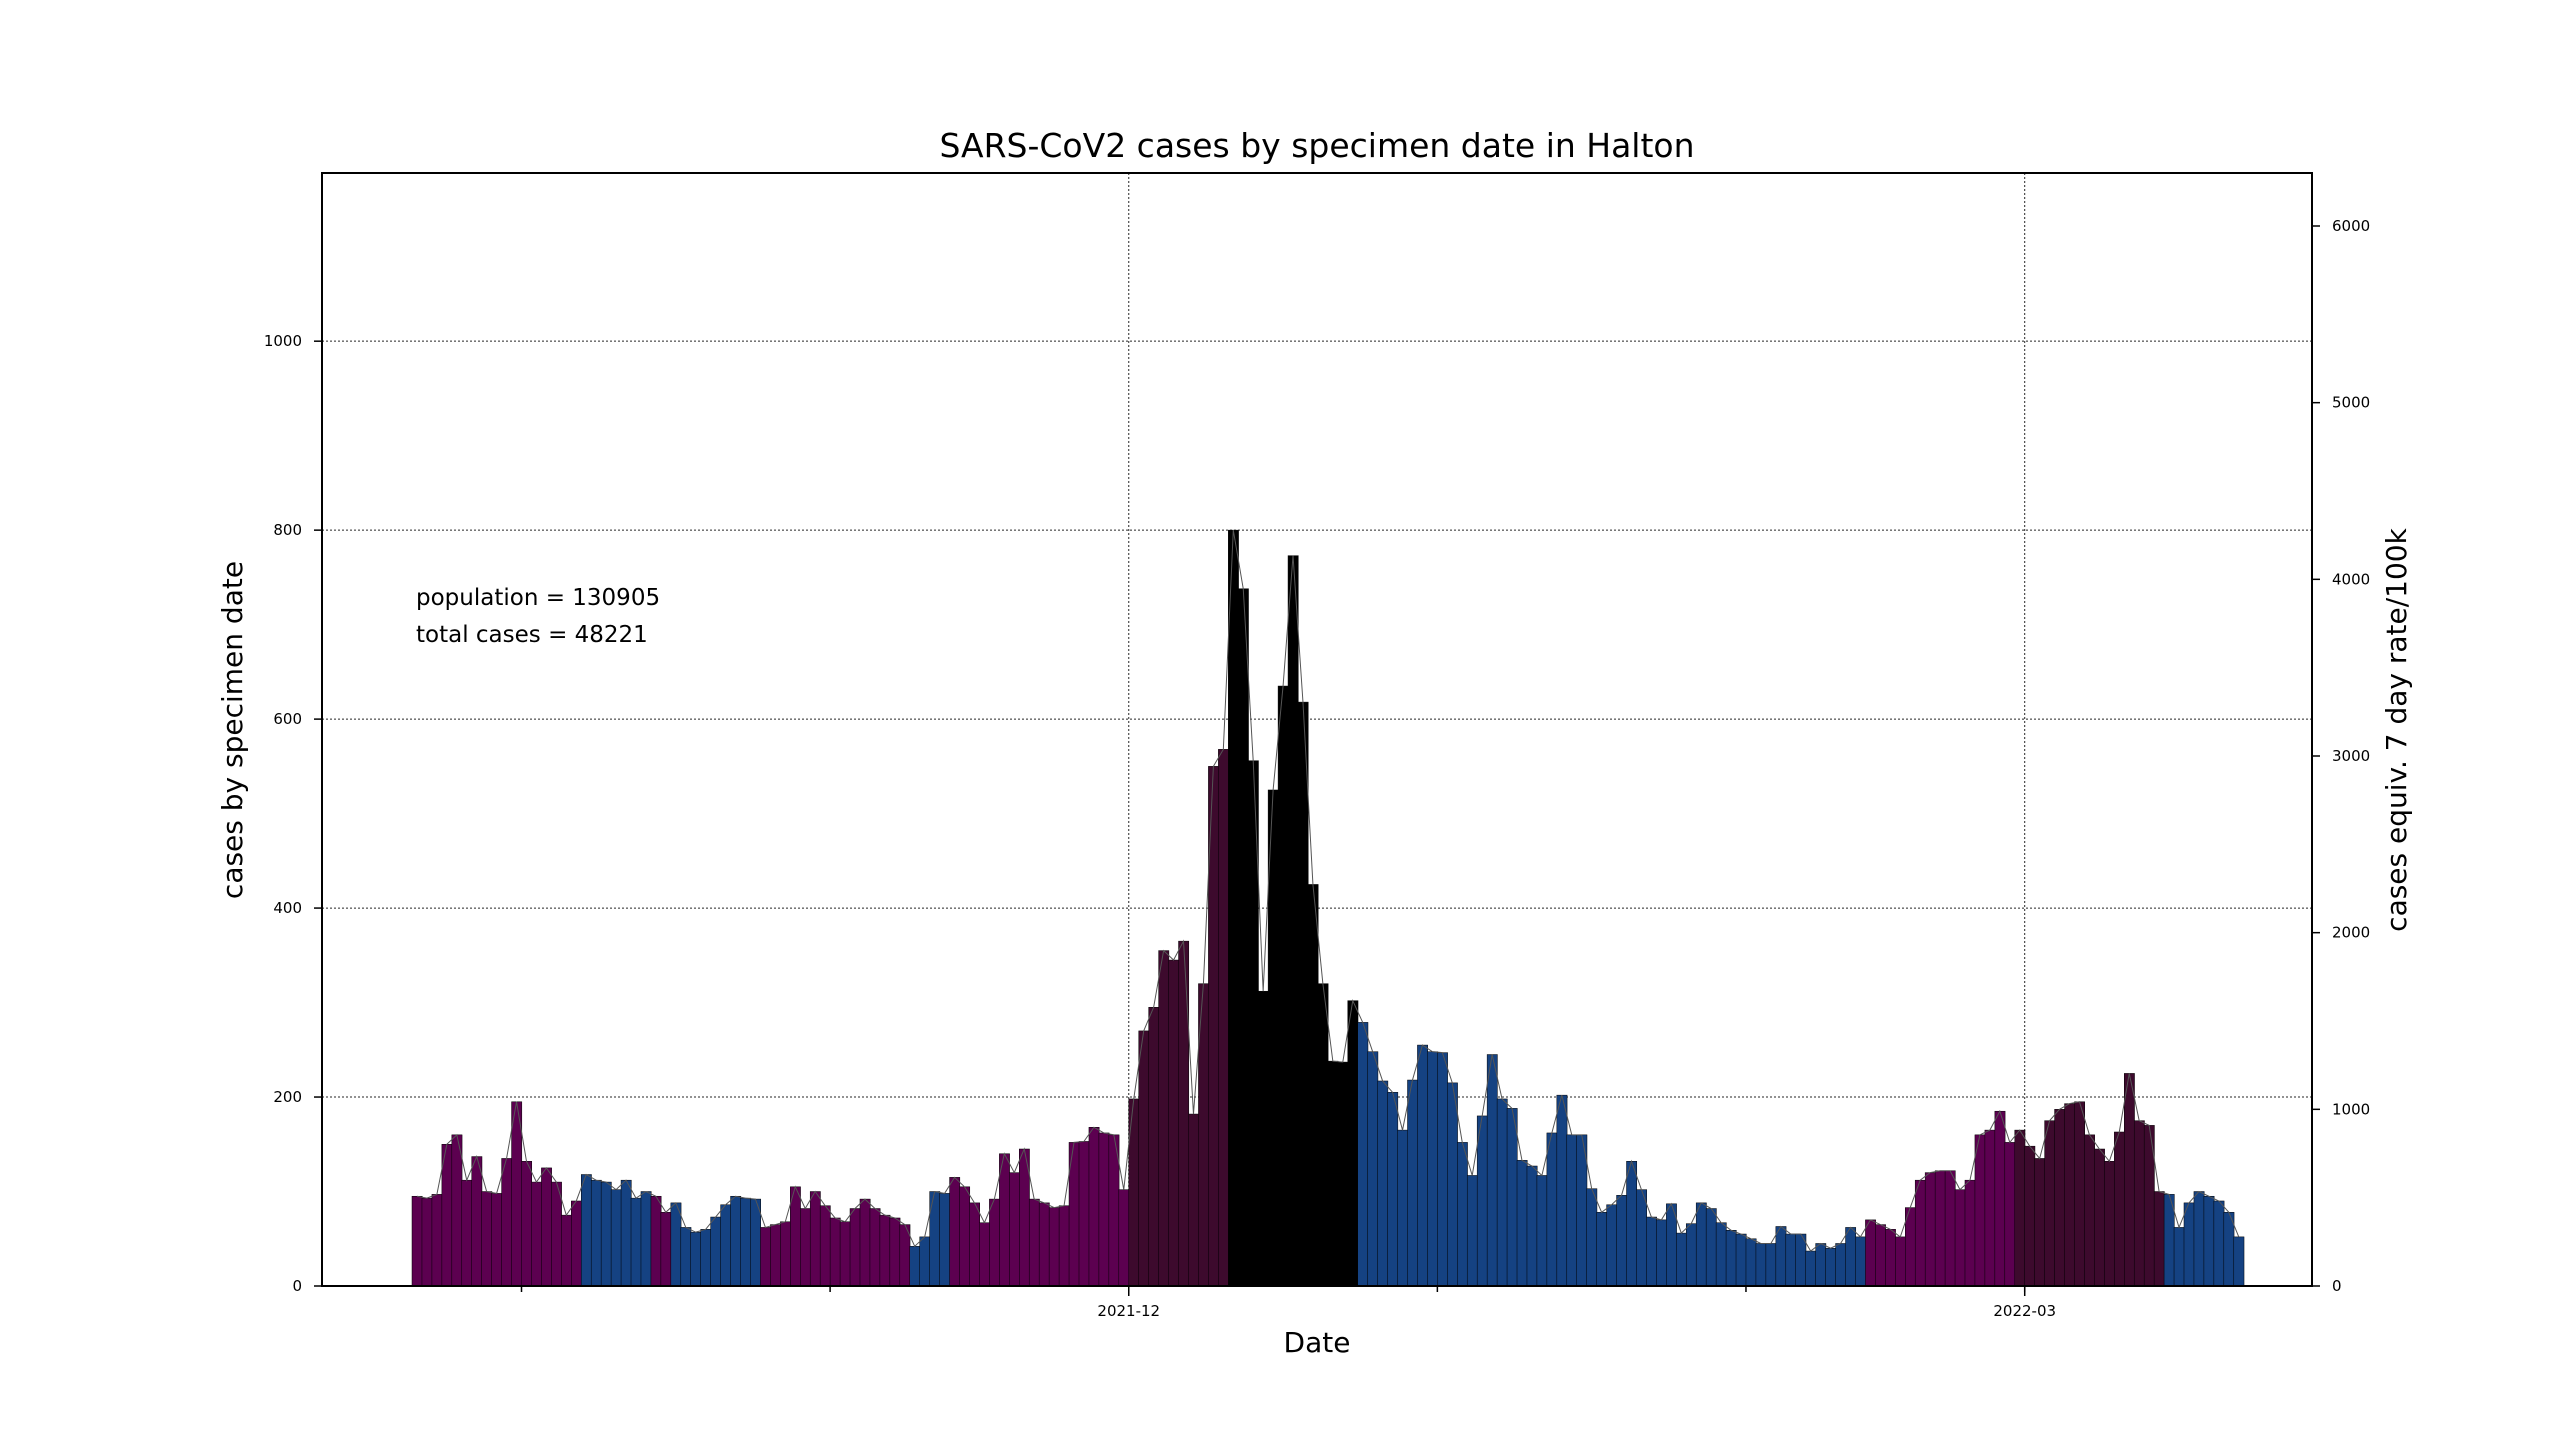 The image size is (2560, 1444). Describe the element at coordinates (283, 341) in the screenshot. I see `y-tick-label: 1000` at that location.